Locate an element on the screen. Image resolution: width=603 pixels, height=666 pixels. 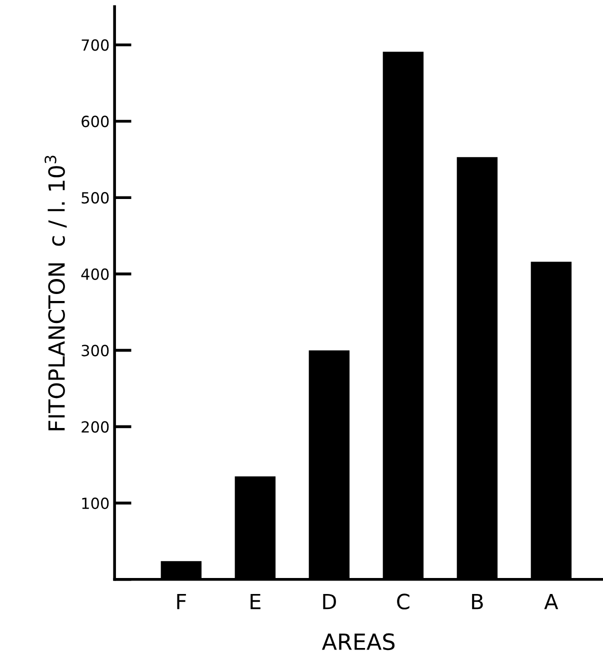
y-tick-label: 400 is located at coordinates (95, 274).